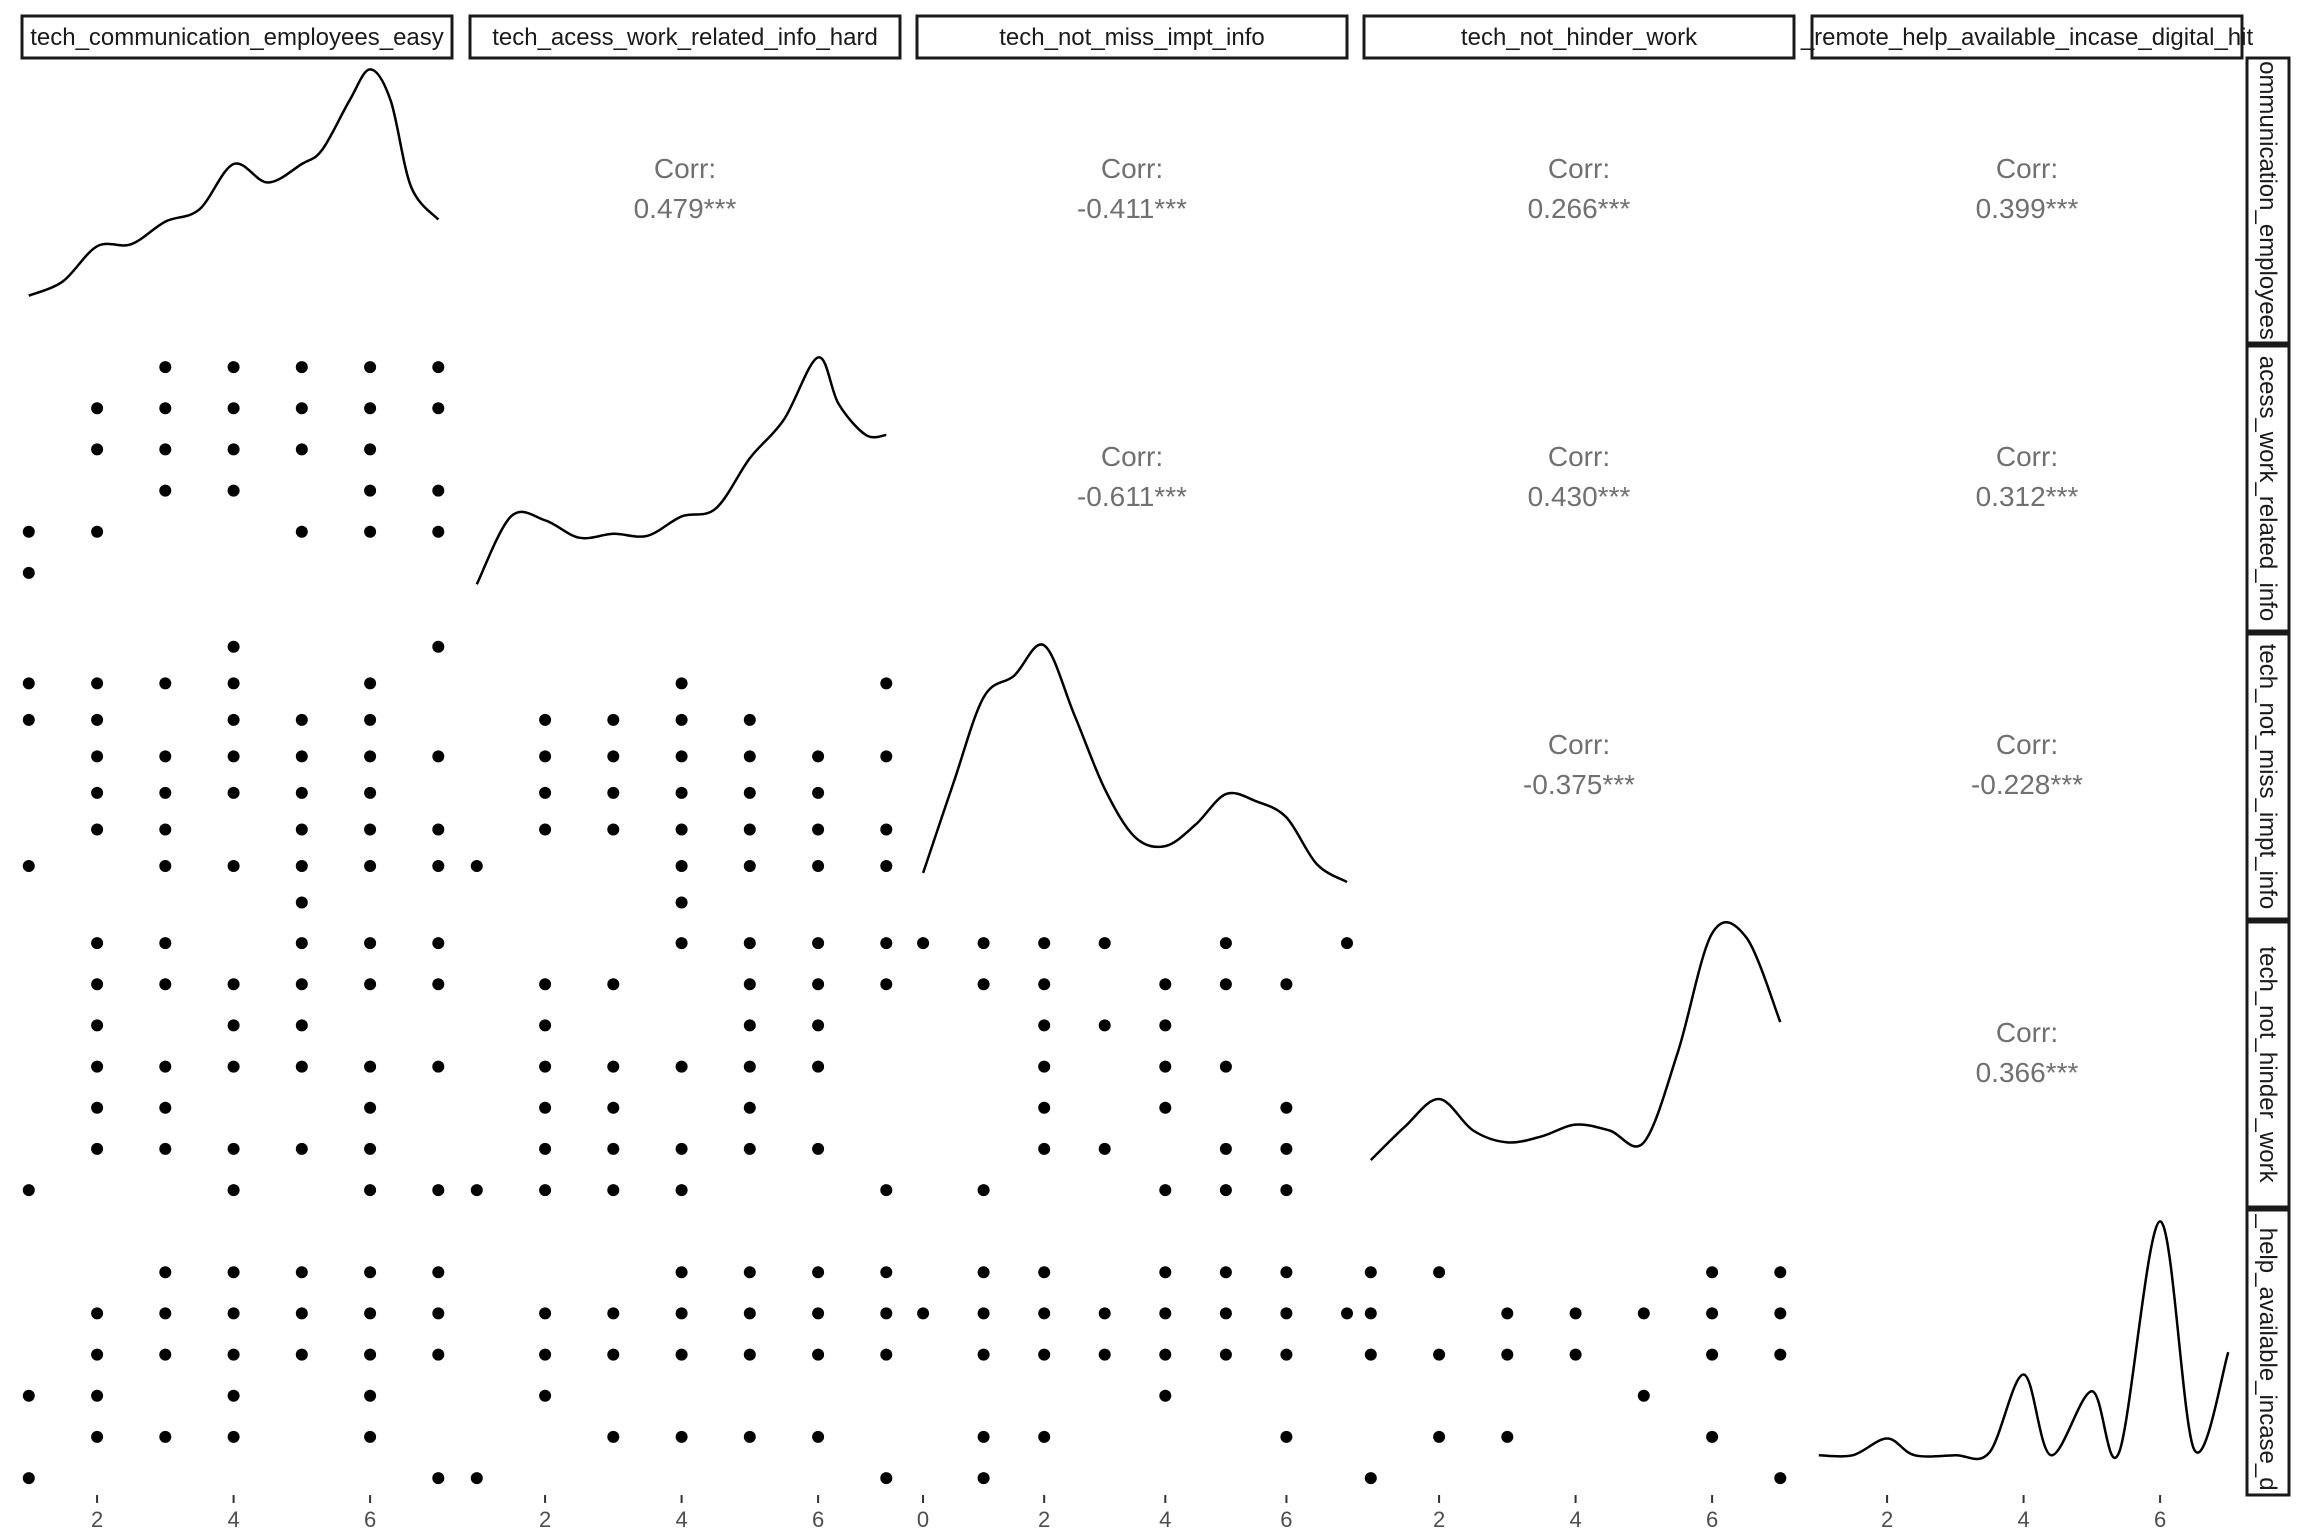 The width and height of the screenshot is (2304, 1536). Describe the element at coordinates (2027, 1072) in the screenshot. I see `corr-value: 0.366***` at that location.